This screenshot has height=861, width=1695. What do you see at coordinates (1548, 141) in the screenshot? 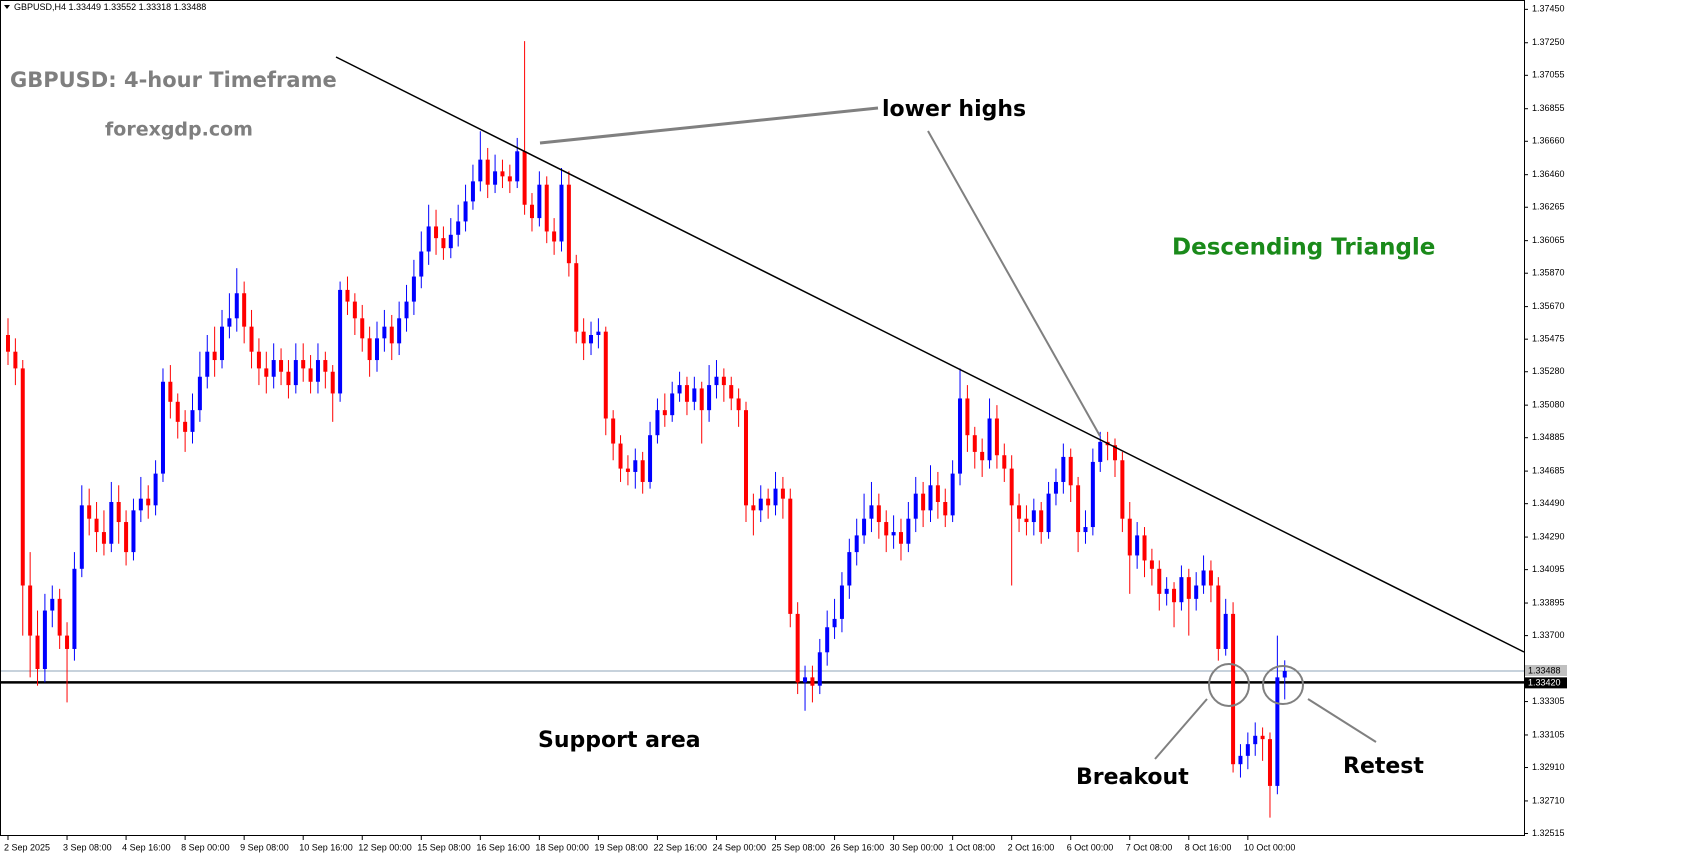
I see `y-tick-label: 1.36660` at bounding box center [1548, 141].